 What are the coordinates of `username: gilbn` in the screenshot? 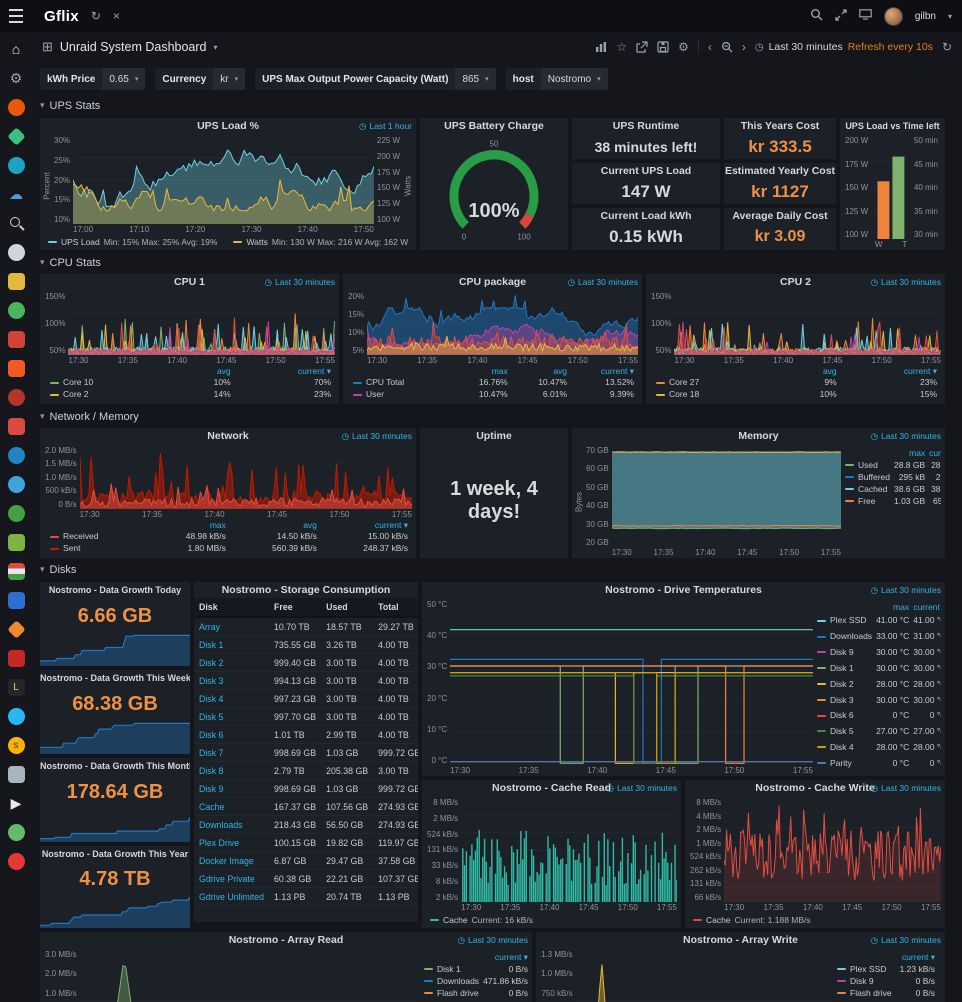 It's located at (925, 16).